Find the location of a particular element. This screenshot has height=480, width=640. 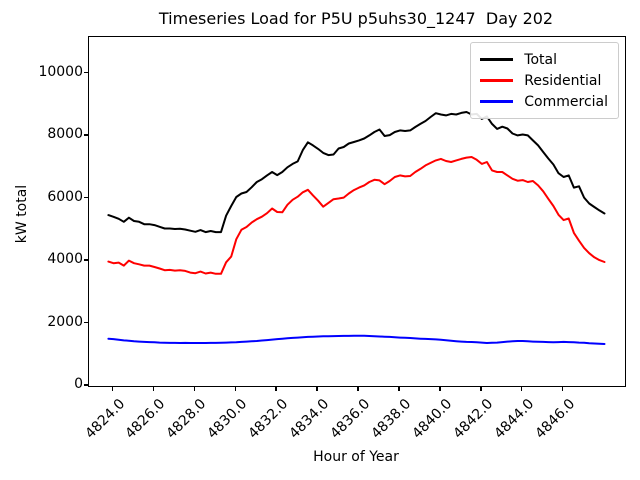

legend-entry-residential: Residential is located at coordinates (544, 80).